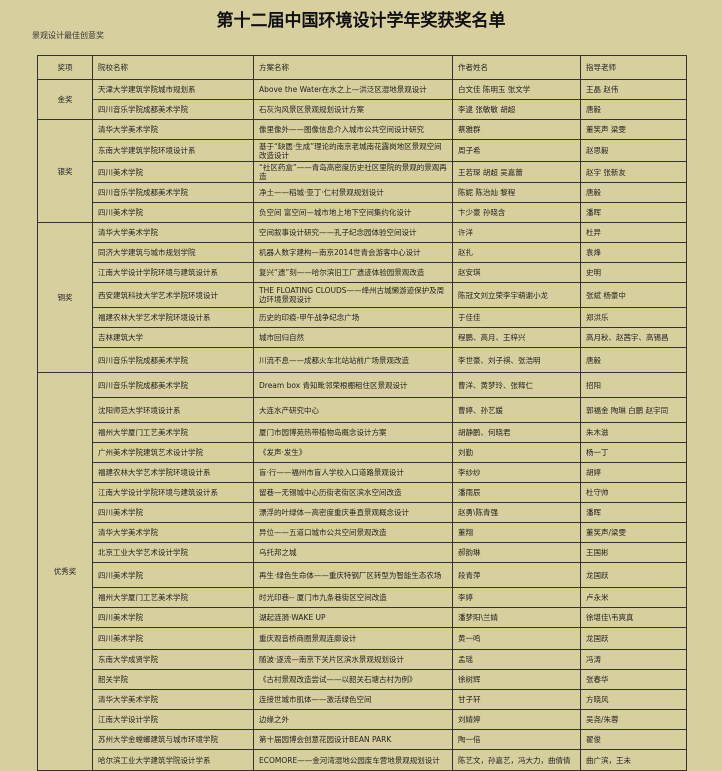  What do you see at coordinates (516, 532) in the screenshot?
I see `authors-cell: 董翔` at bounding box center [516, 532].